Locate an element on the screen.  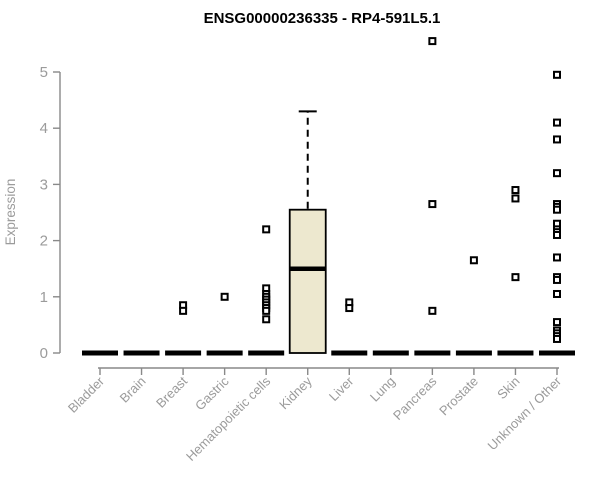
y-tick-label: 5 is located at coordinates (44, 72).